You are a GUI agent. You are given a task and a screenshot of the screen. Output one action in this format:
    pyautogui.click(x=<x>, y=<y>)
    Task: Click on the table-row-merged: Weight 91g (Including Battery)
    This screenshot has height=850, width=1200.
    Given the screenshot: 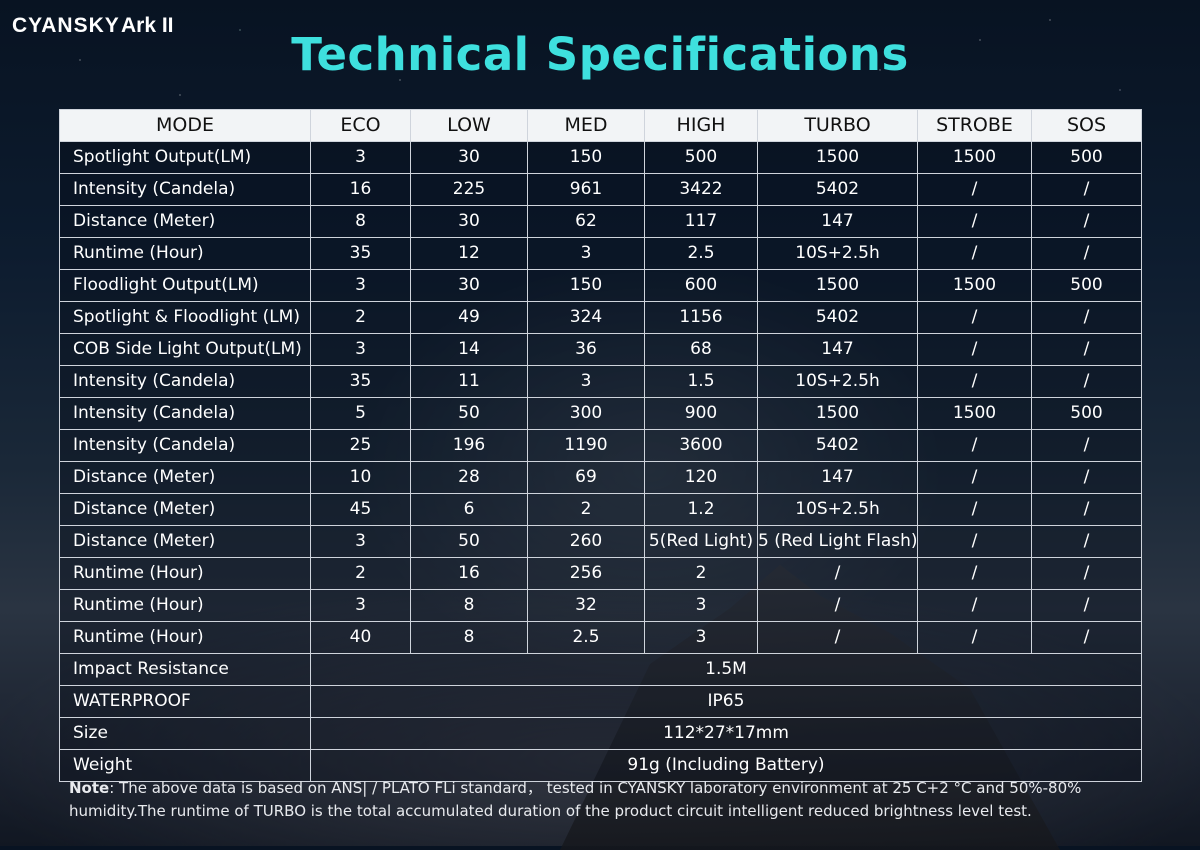 What is the action you would take?
    pyautogui.click(x=600, y=765)
    